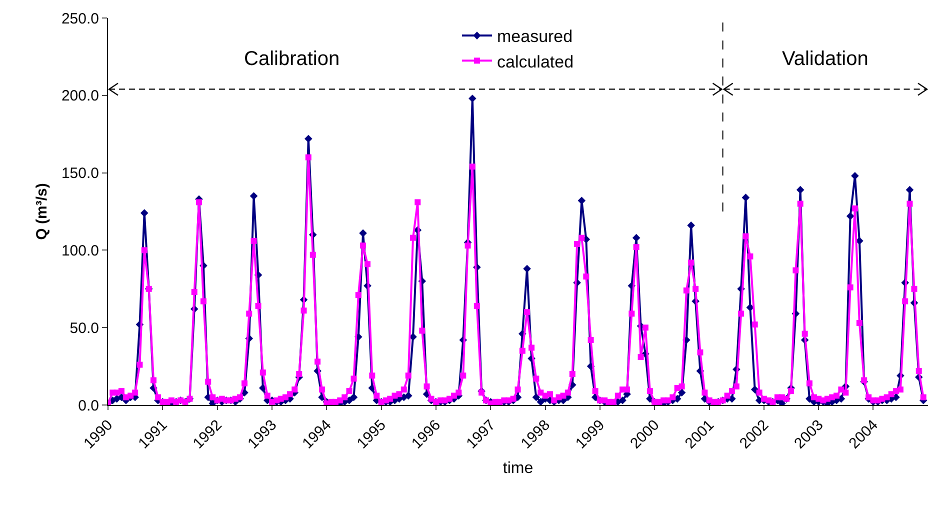 The width and height of the screenshot is (932, 510). What do you see at coordinates (80, 251) in the screenshot?
I see `y-tick-label: 100.0` at bounding box center [80, 251].